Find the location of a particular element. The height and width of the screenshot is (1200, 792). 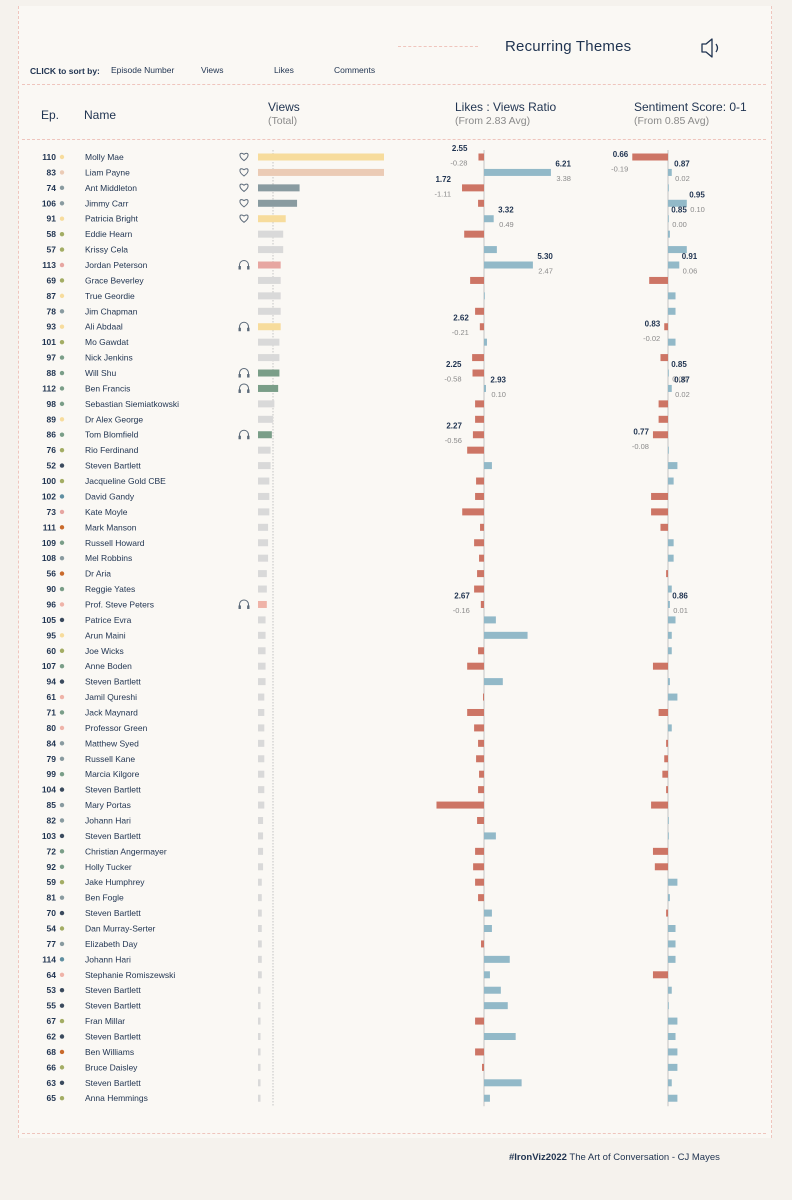

ratio-diff-label: -1.11 is located at coordinates (442, 193).